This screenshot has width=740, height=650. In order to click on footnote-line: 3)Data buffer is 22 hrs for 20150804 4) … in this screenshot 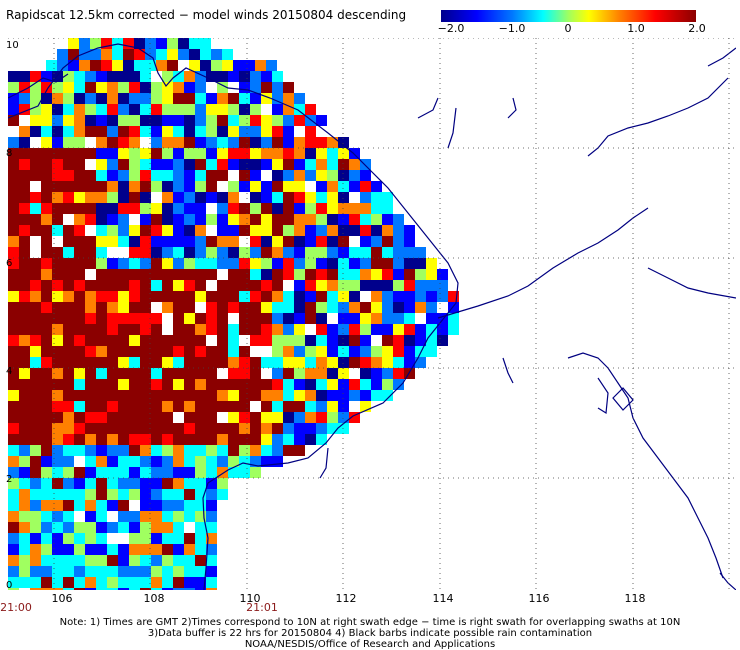, I will do `click(370, 633)`.